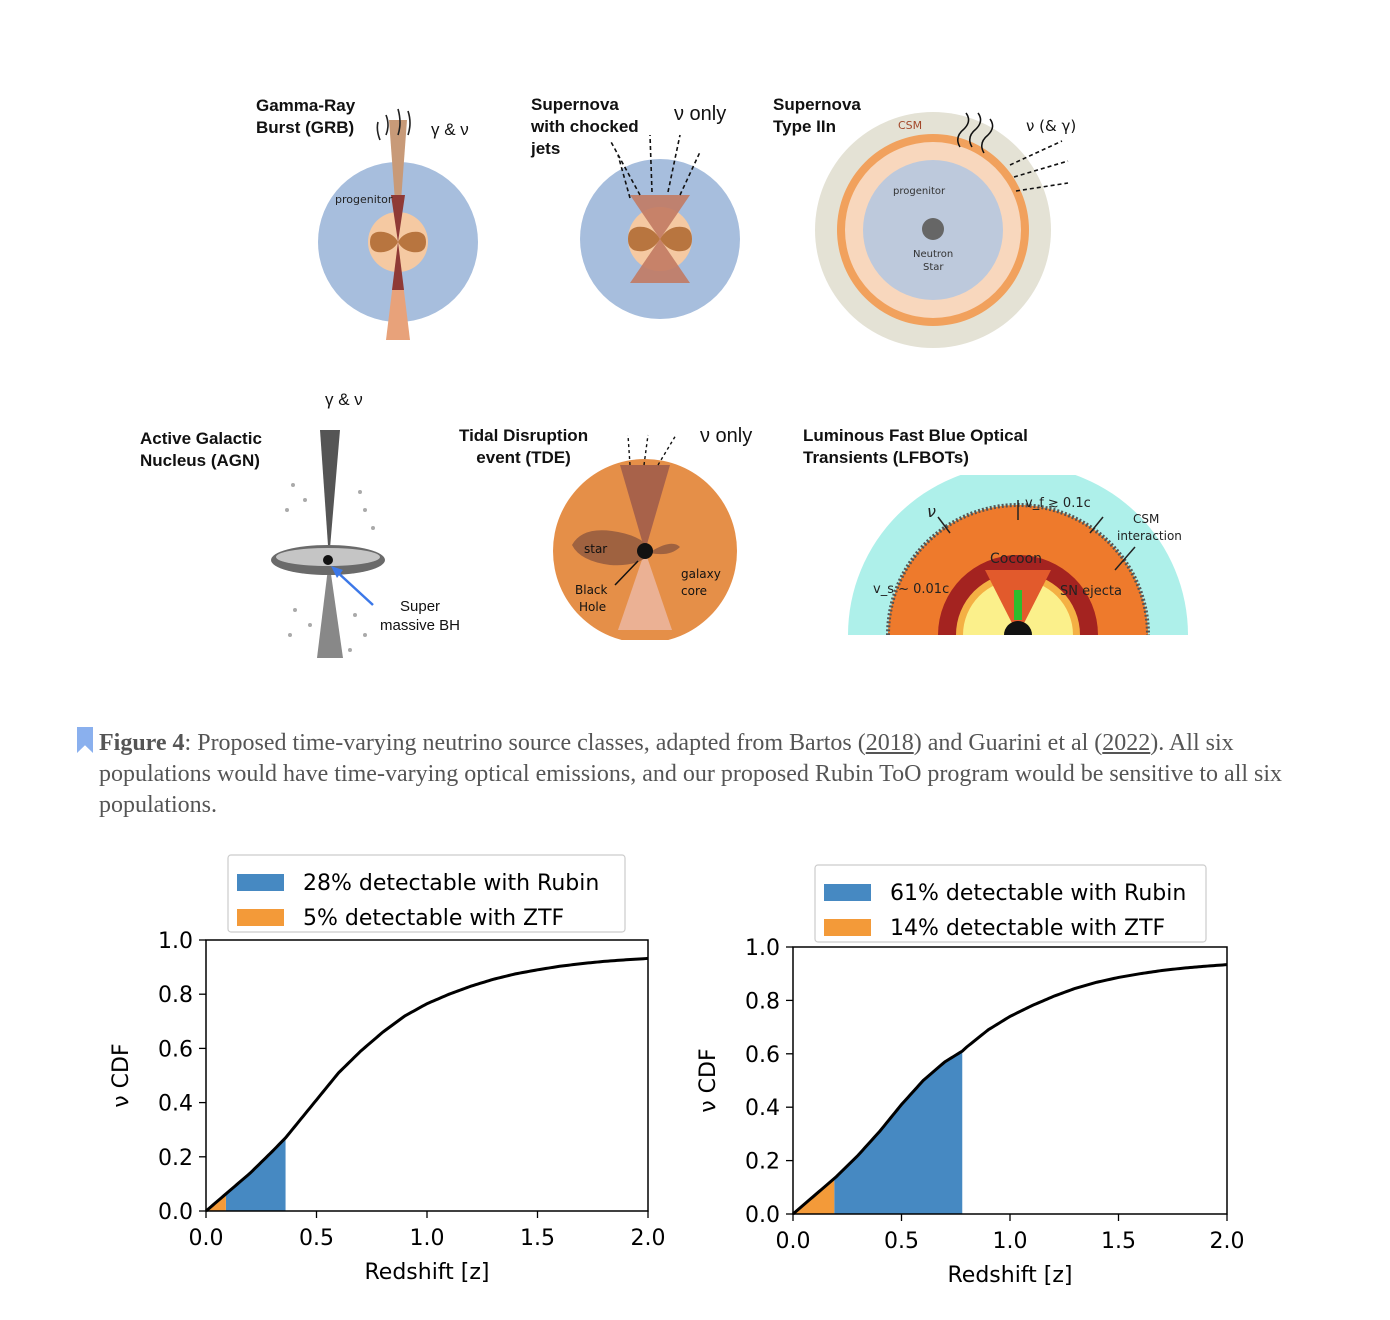 This screenshot has width=1390, height=1320. I want to click on sn-iin-title: Supernova Type IIn, so click(817, 115).